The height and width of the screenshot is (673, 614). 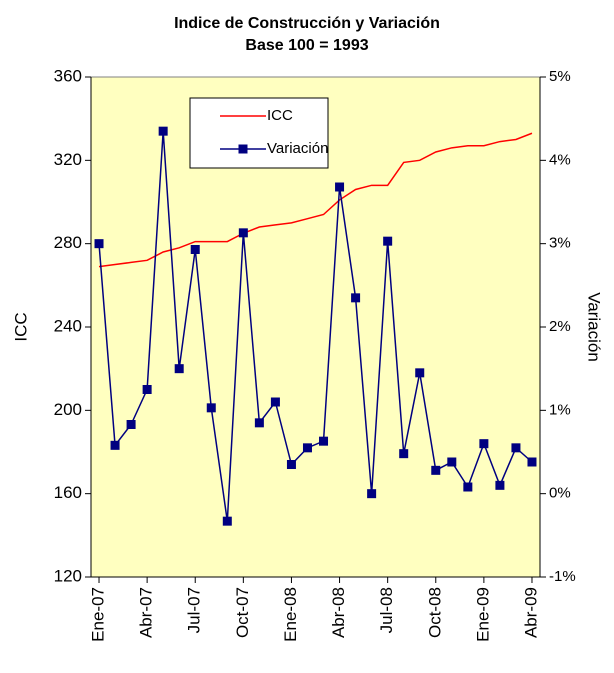 I want to click on x-tick-label: Jul-08, so click(x=386, y=610).